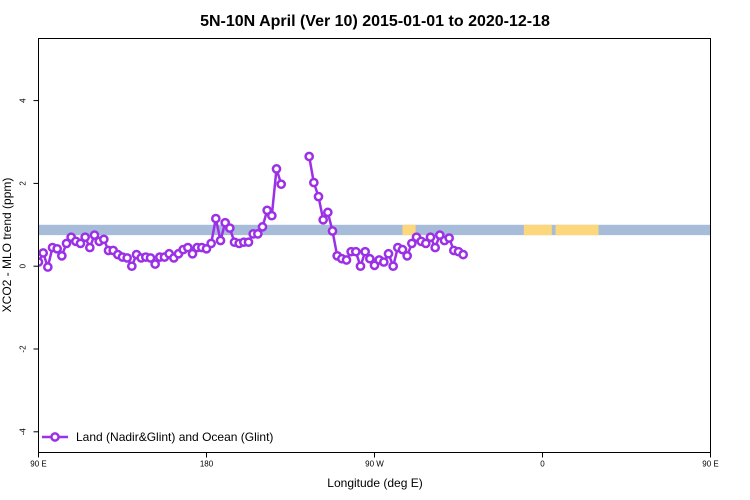 The width and height of the screenshot is (750, 500). I want to click on y-axis: -4 -2 0 2 4, so click(29, 267).